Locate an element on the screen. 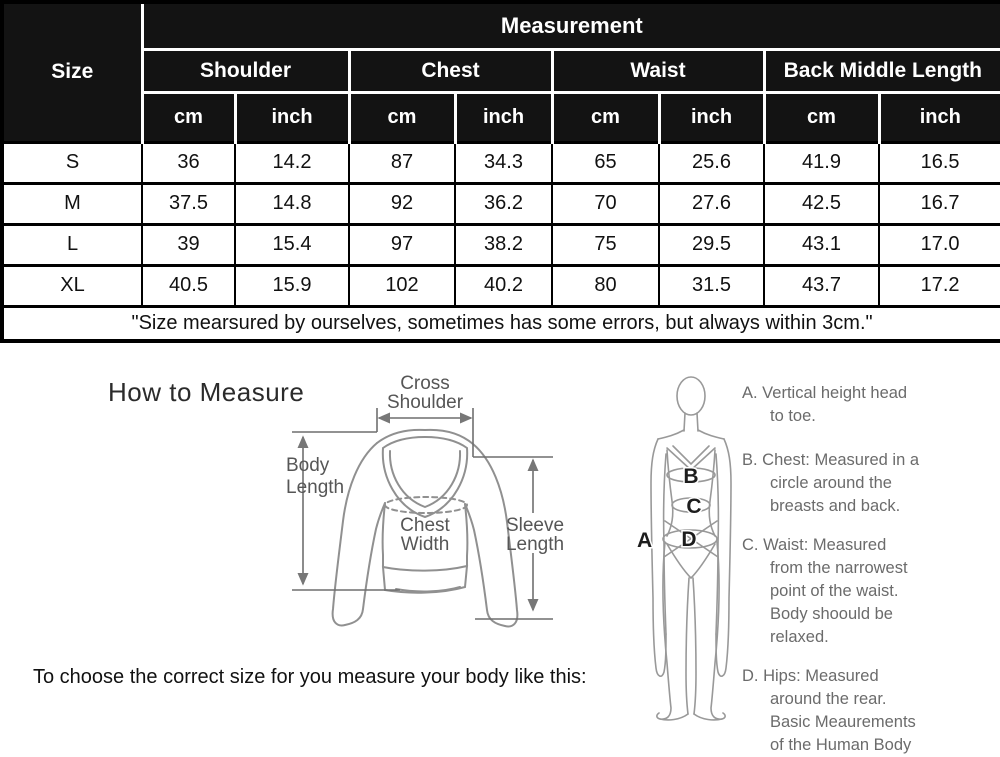 The width and height of the screenshot is (1000, 757). measurement-cell: 80 is located at coordinates (605, 285).